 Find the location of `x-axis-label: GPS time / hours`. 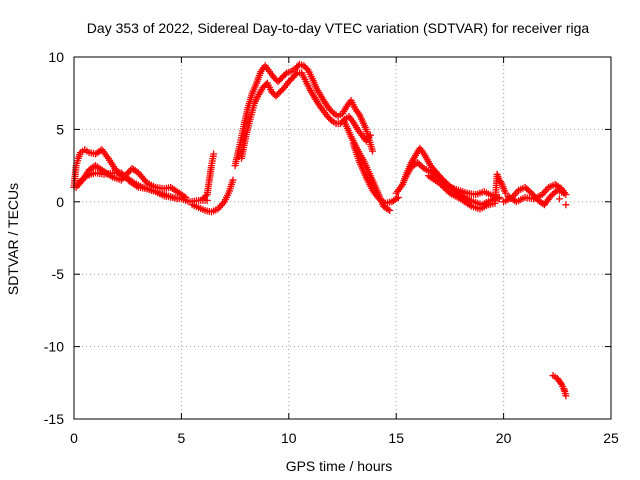

x-axis-label: GPS time / hours is located at coordinates (339, 466).